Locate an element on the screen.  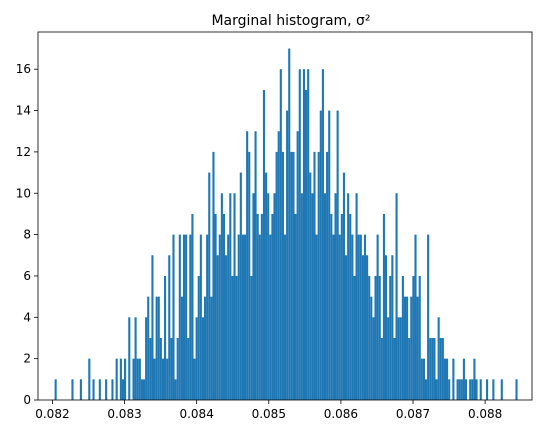
x-tick-label: 0.088 is located at coordinates (485, 414).